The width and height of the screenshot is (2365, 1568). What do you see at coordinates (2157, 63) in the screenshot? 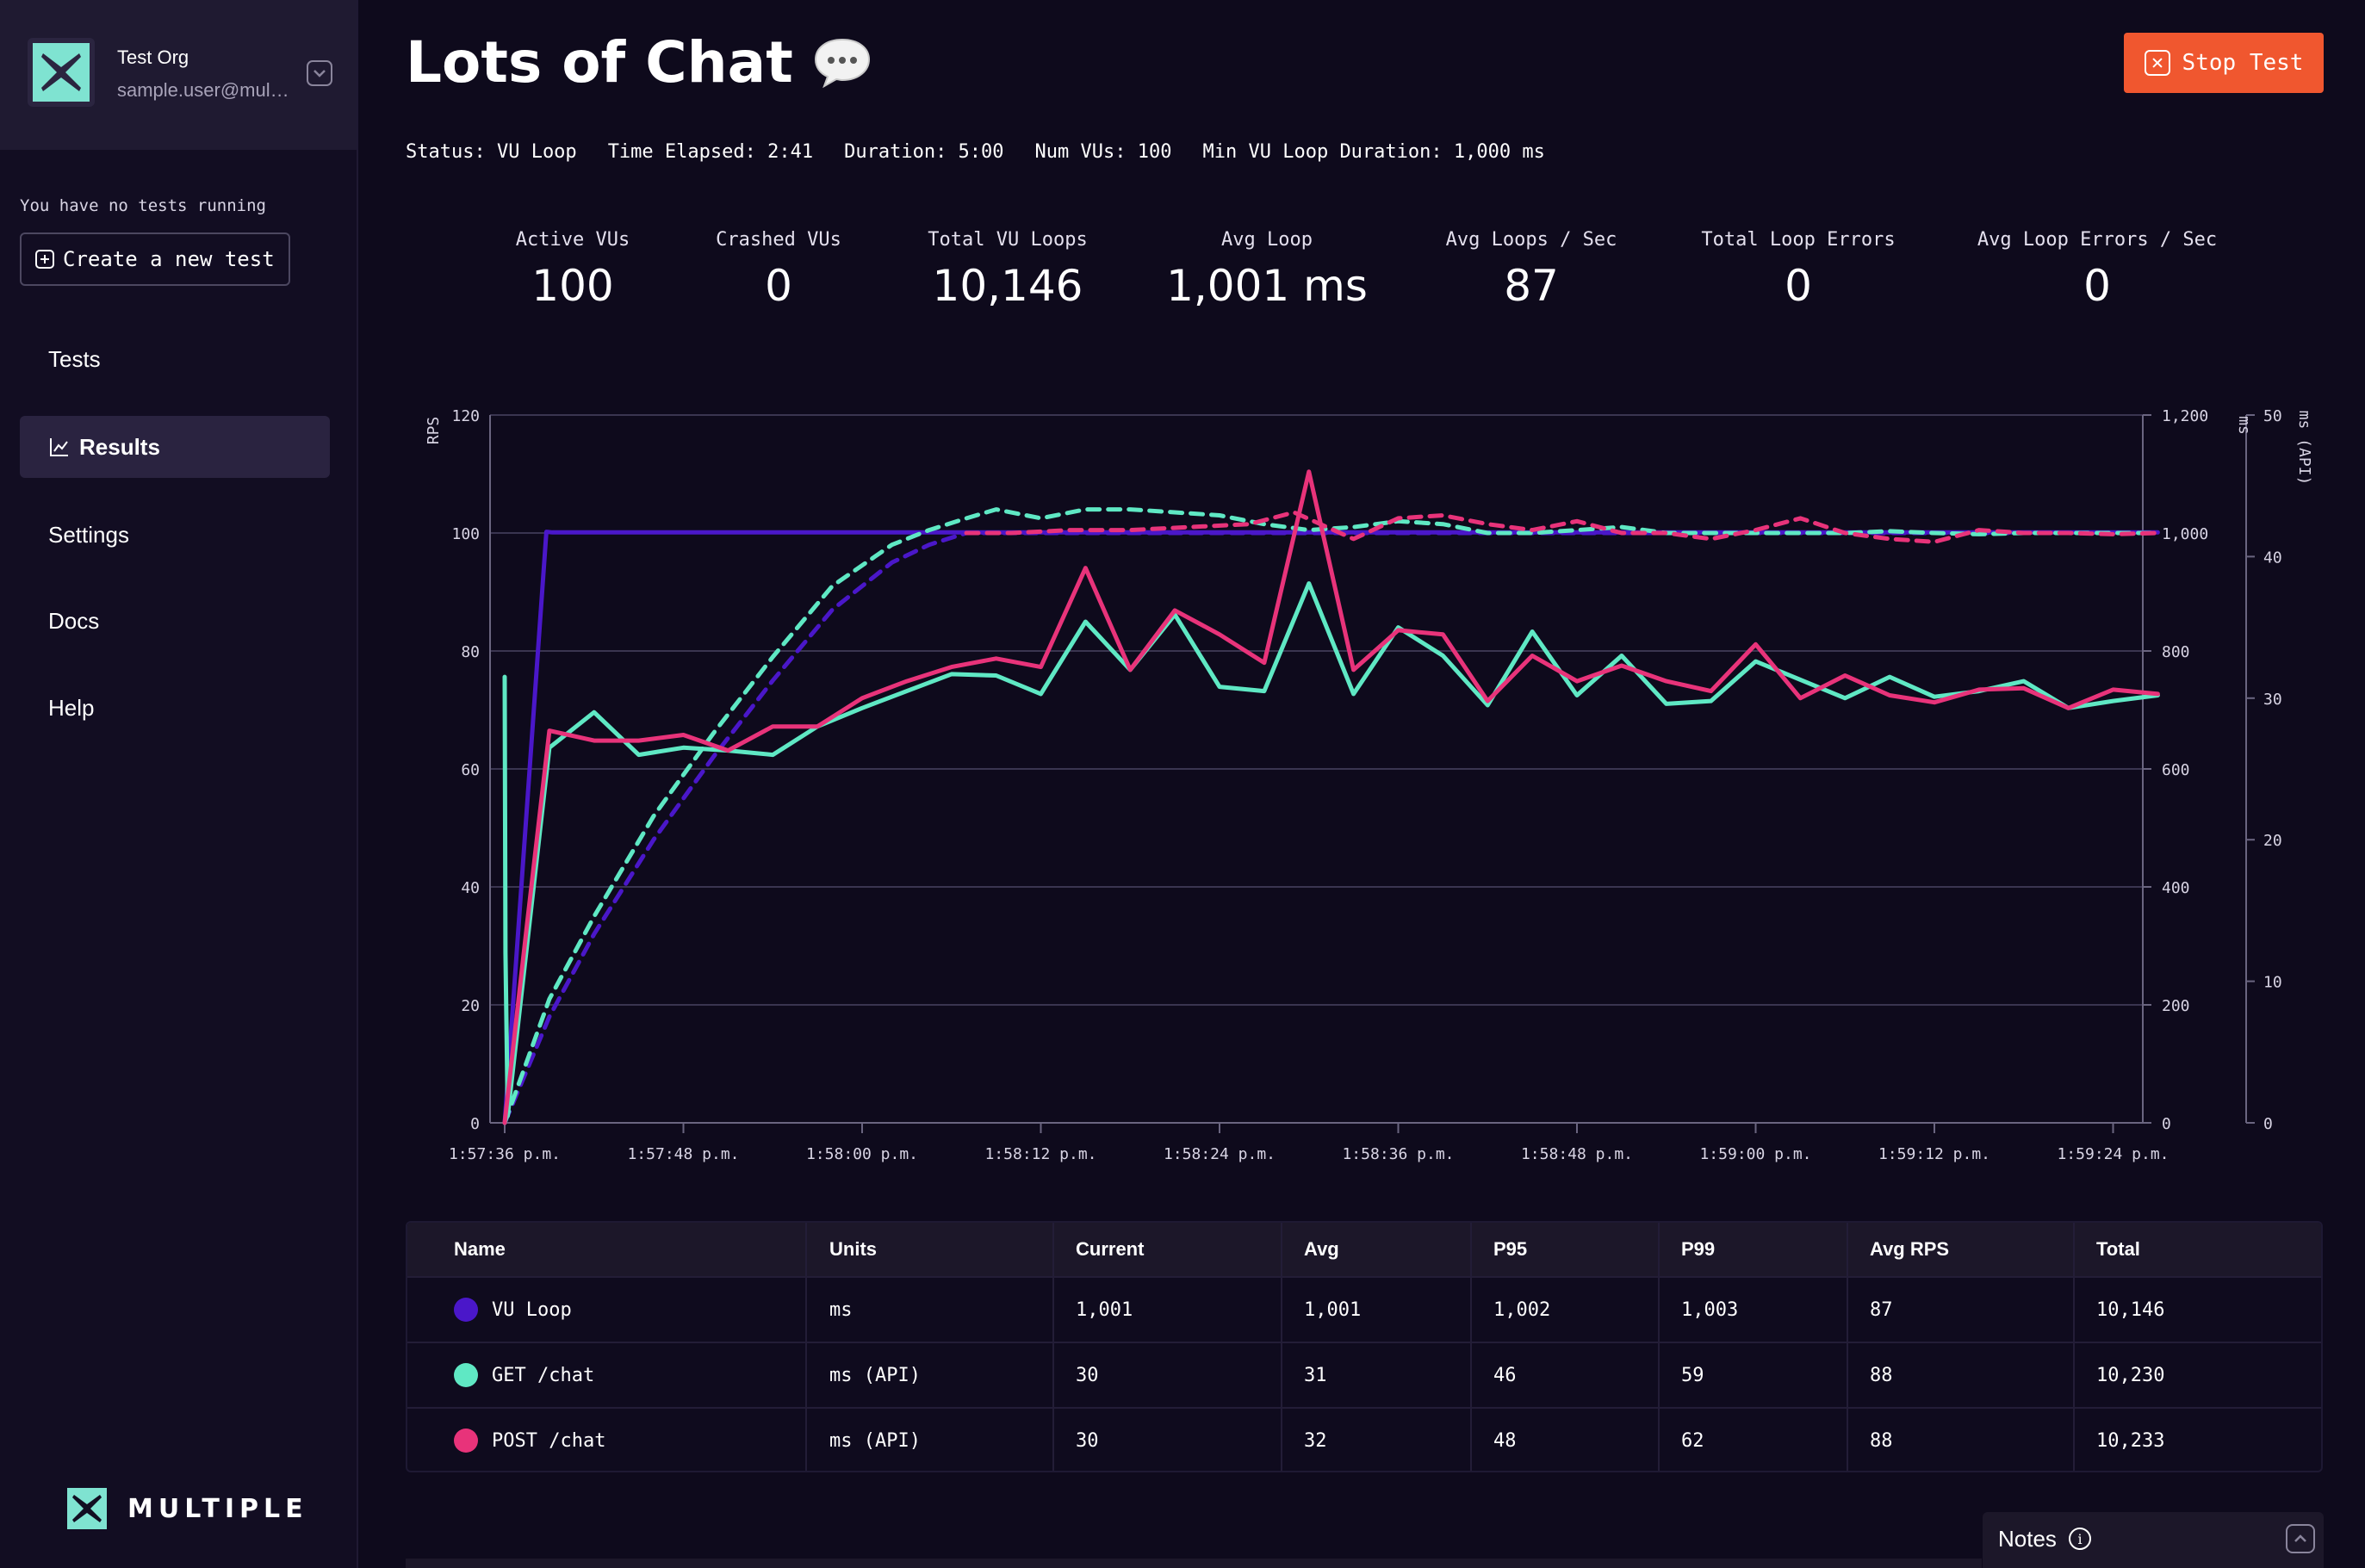
I see `close-icon` at bounding box center [2157, 63].